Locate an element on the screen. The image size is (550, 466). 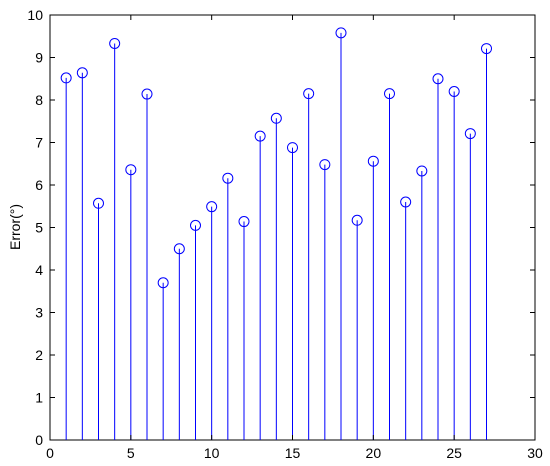
y-axis-title: Error(°) is located at coordinates (15, 227).